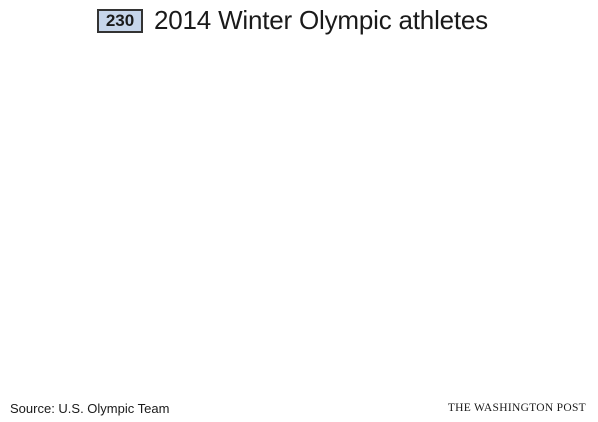 This screenshot has height=422, width=598. What do you see at coordinates (555, 123) in the screenshot?
I see `abbr-MA: MA` at bounding box center [555, 123].